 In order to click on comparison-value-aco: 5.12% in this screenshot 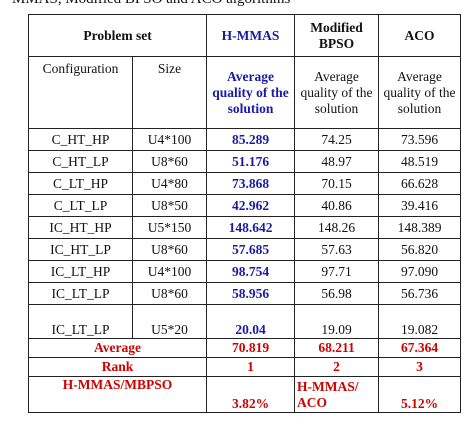, I will do `click(420, 394)`.